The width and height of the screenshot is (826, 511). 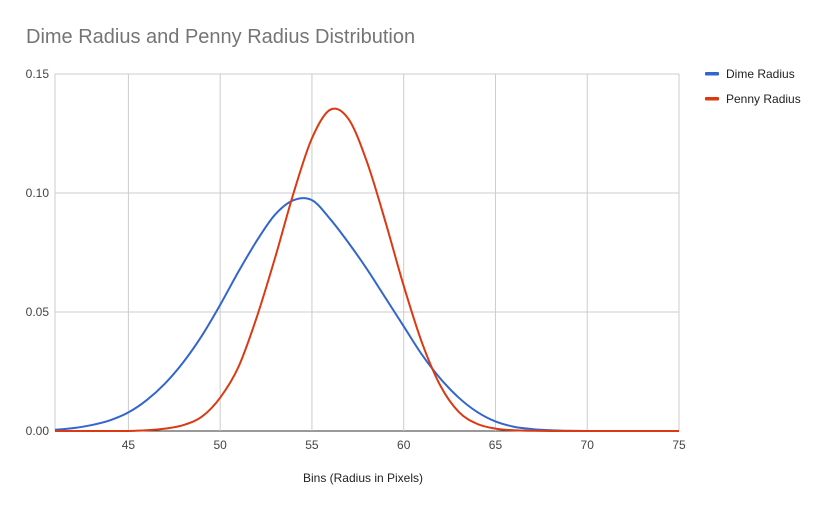 I want to click on x-tick-label: 70, so click(x=588, y=445).